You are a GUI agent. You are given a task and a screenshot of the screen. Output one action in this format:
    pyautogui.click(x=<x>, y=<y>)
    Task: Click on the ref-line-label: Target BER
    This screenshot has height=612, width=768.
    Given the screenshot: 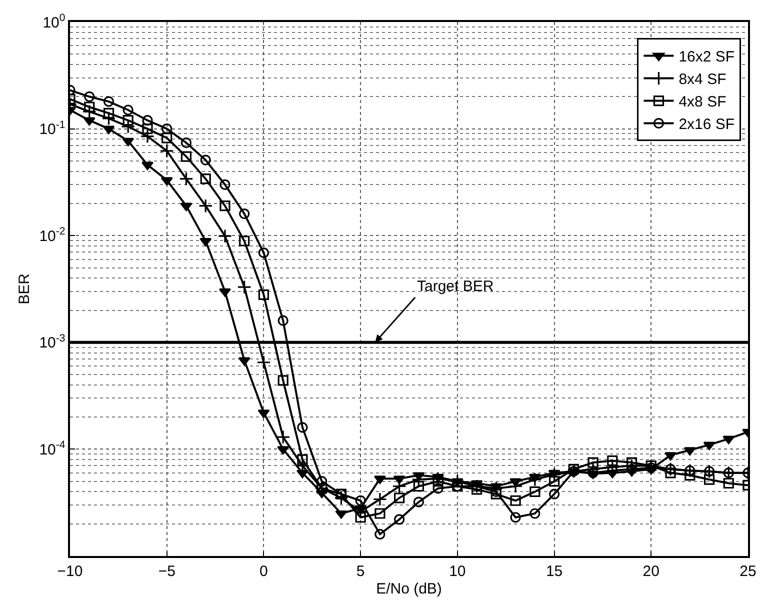 What is the action you would take?
    pyautogui.click(x=455, y=286)
    